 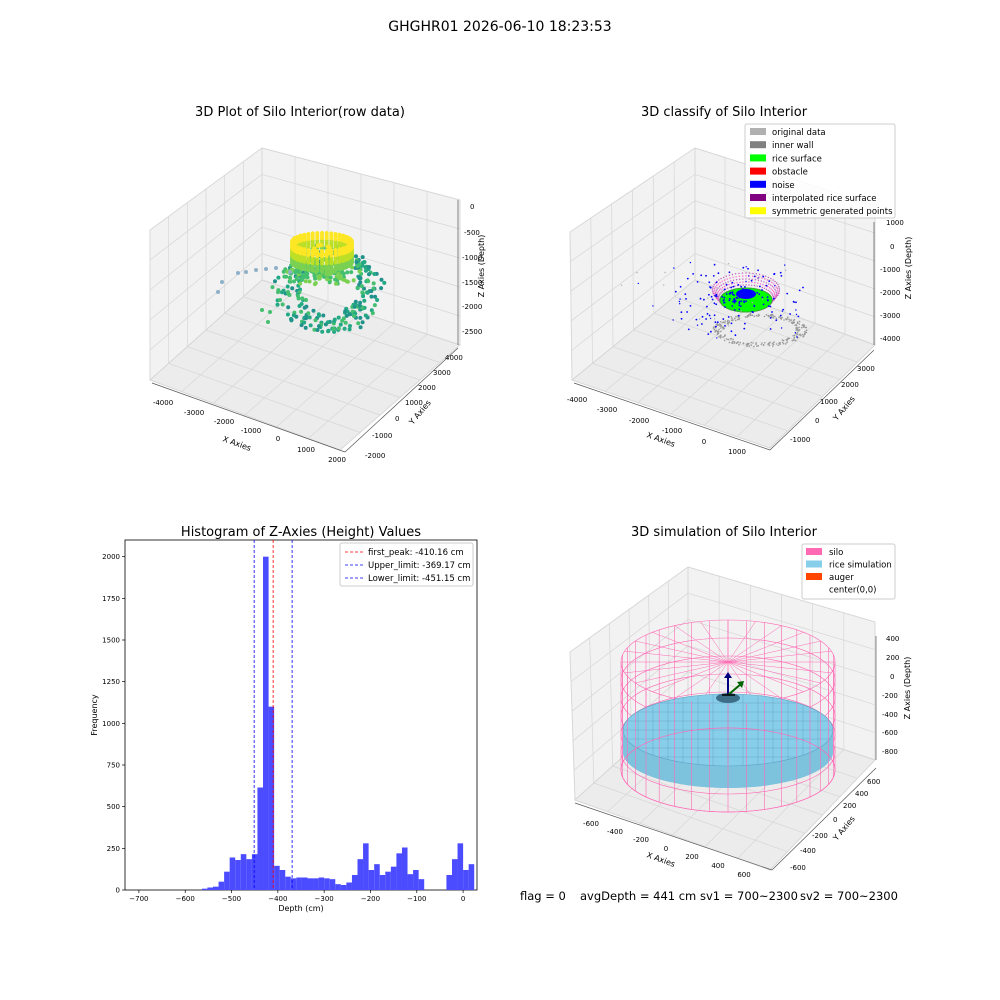 What do you see at coordinates (890, 752) in the screenshot?
I see `z-tick: -800` at bounding box center [890, 752].